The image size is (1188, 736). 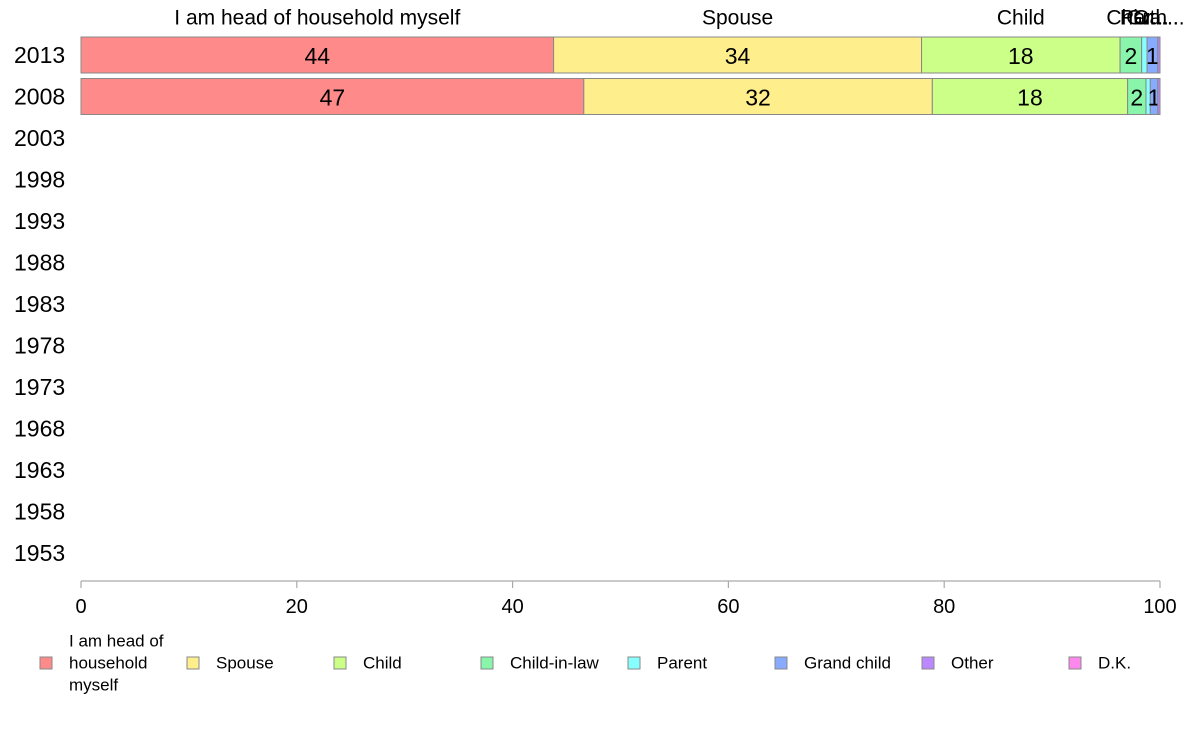 I want to click on legend-label-1-0: Spouse, so click(x=245, y=663).